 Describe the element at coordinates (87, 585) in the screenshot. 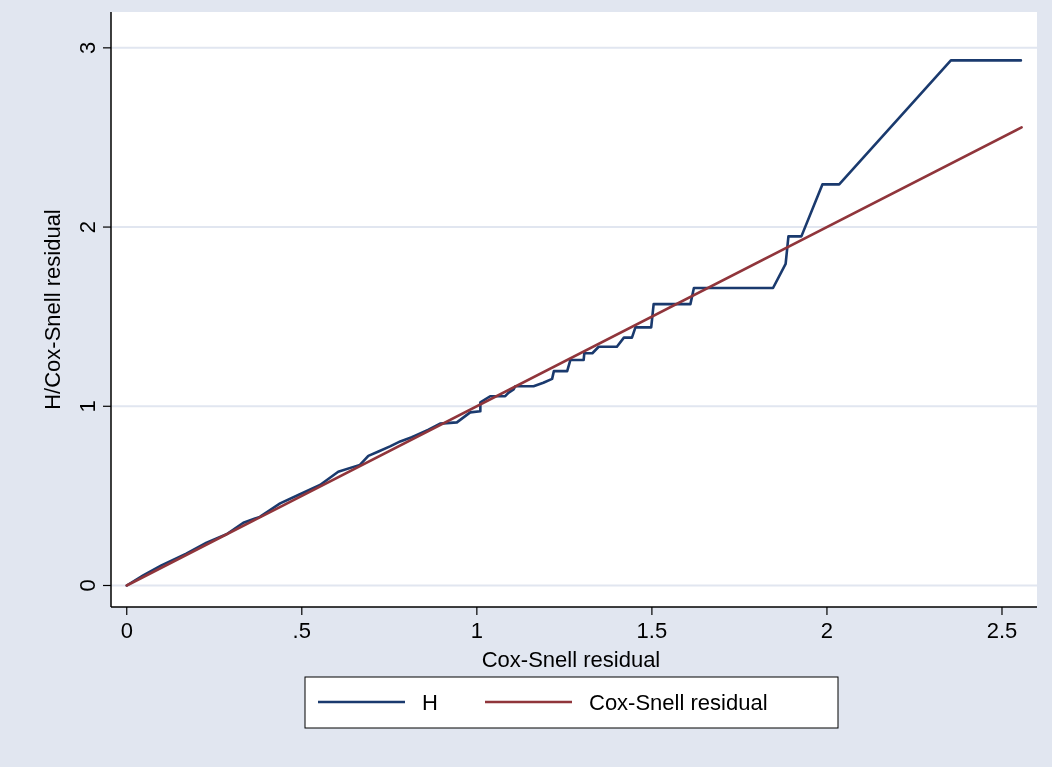

I see `y-tick-label: 0` at that location.